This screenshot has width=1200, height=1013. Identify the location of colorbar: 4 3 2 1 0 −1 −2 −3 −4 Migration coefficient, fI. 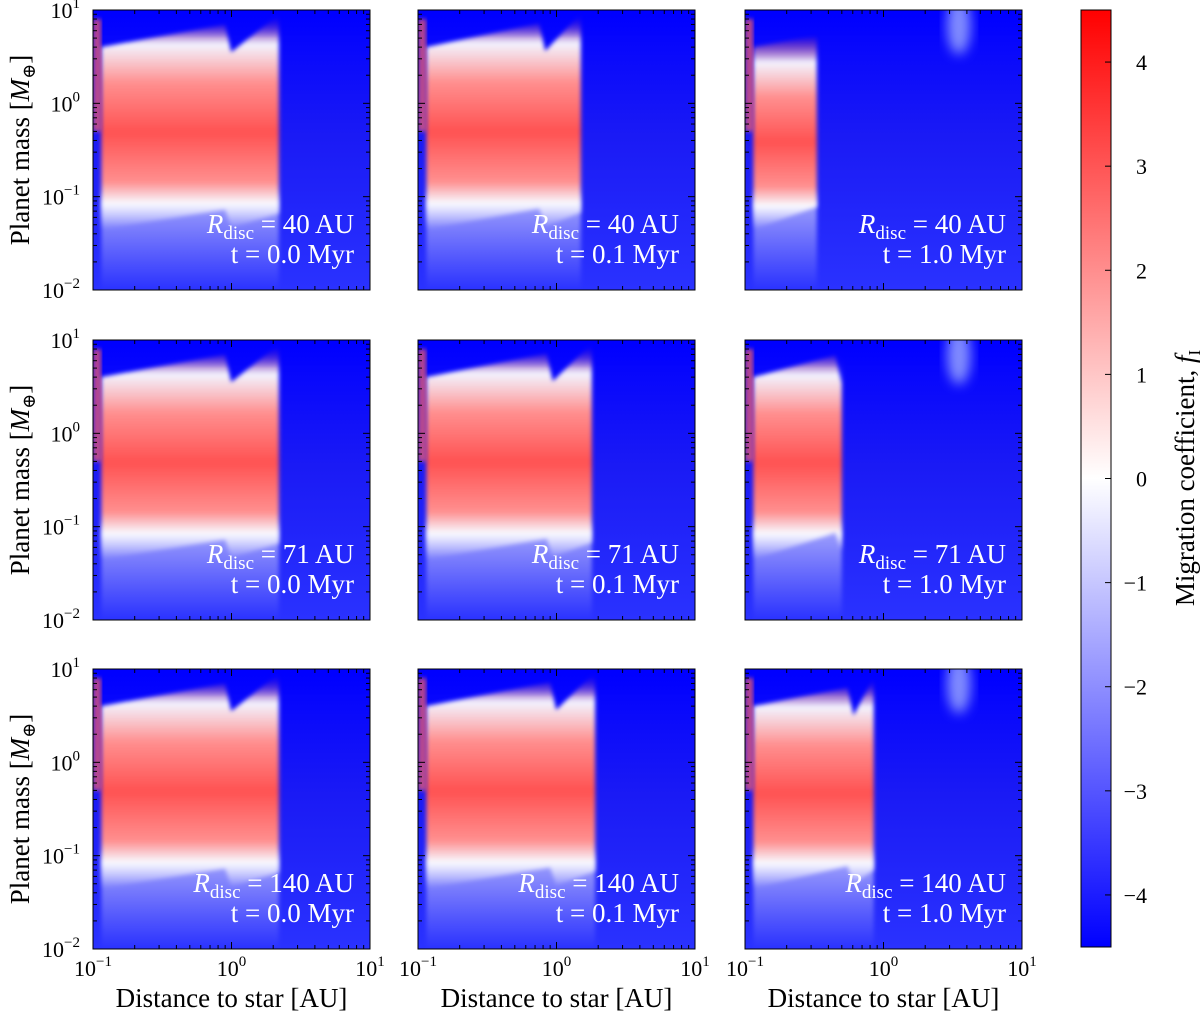
(1140, 478).